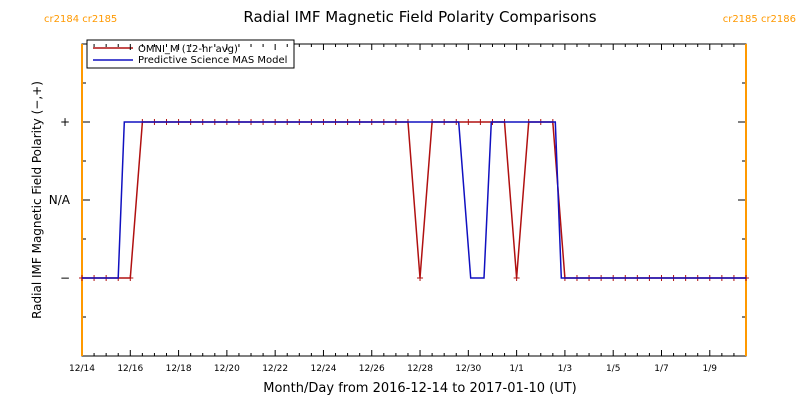 Image resolution: width=800 pixels, height=400 pixels. Describe the element at coordinates (420, 369) in the screenshot. I see `x-tick-label: 12/28` at that location.